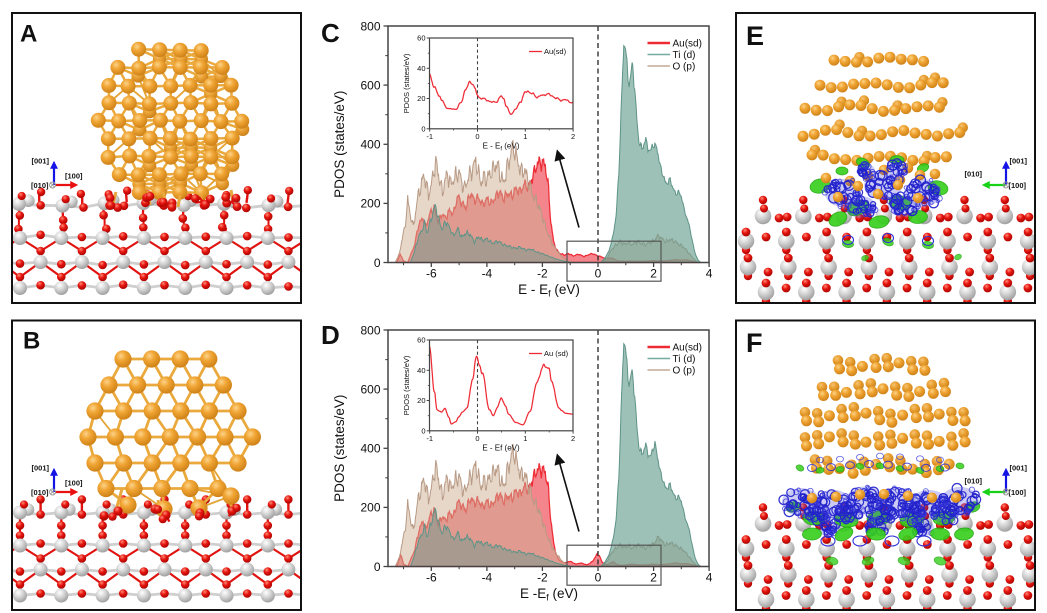  What do you see at coordinates (556, 353) in the screenshot?
I see `svg-text: Au (sd)` at bounding box center [556, 353].